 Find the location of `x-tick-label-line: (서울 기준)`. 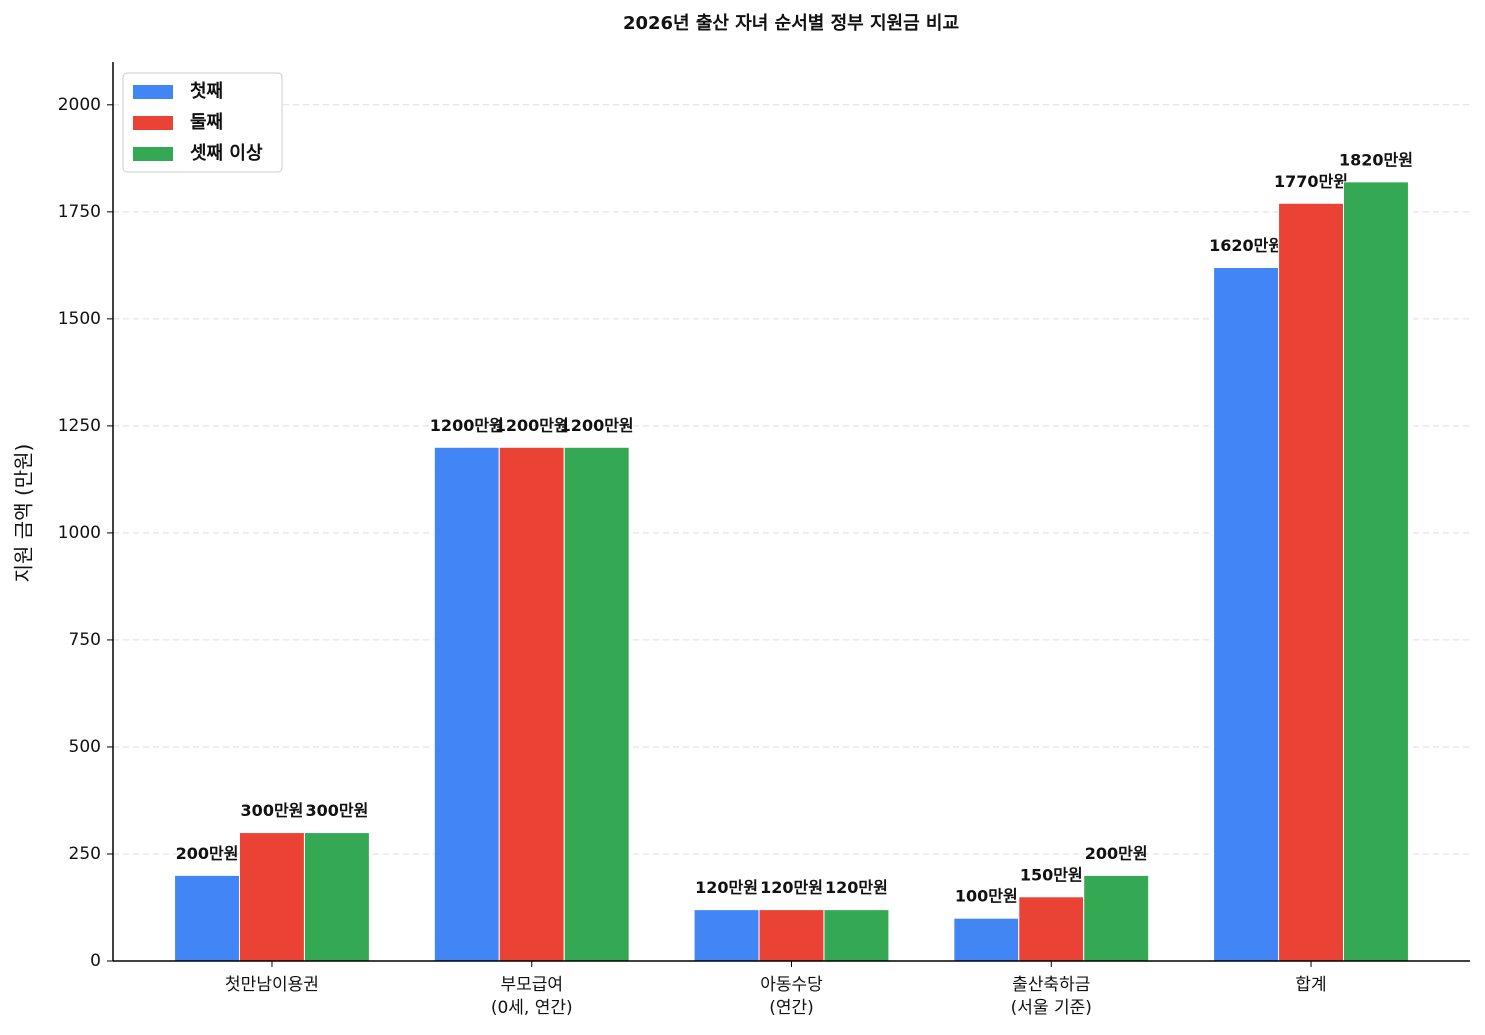

x-tick-label-line: (서울 기준) is located at coordinates (1051, 1008).